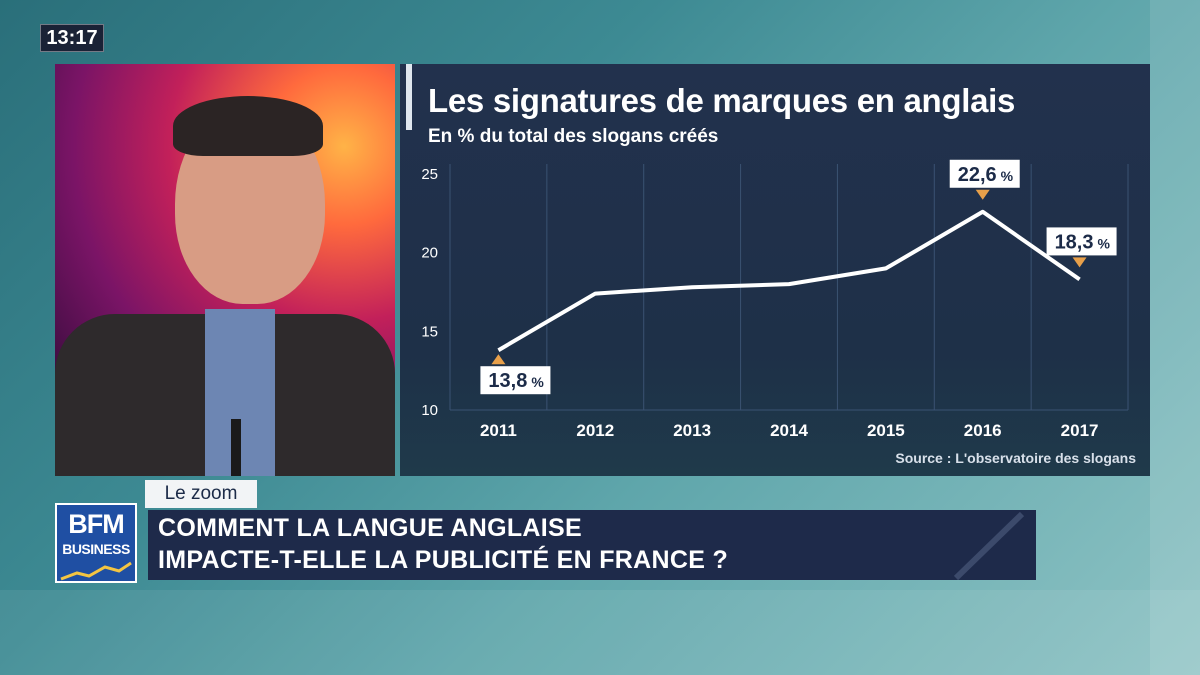  I want to click on annotation-label: 13,8%, so click(516, 381).